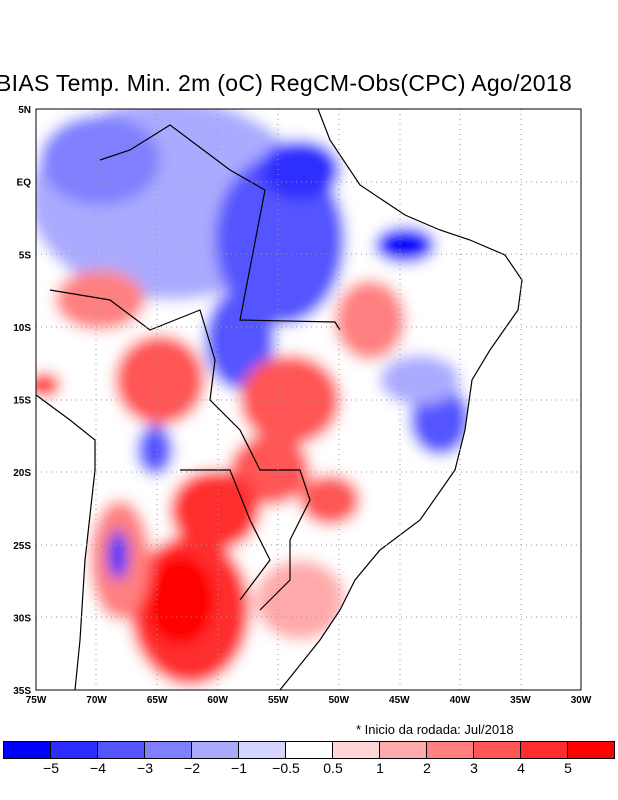 This screenshot has height=800, width=618. I want to click on colorbar-level-label: 4, so click(521, 768).